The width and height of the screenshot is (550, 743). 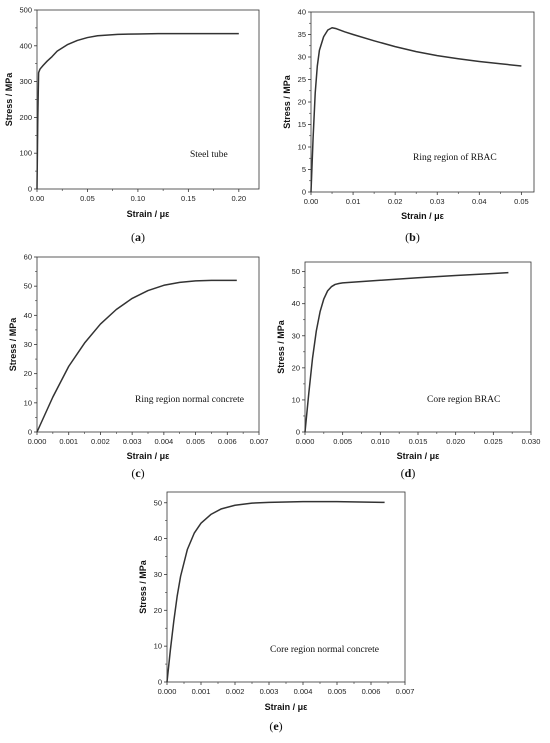 I want to click on y-tick-label: 500, so click(x=25, y=10).